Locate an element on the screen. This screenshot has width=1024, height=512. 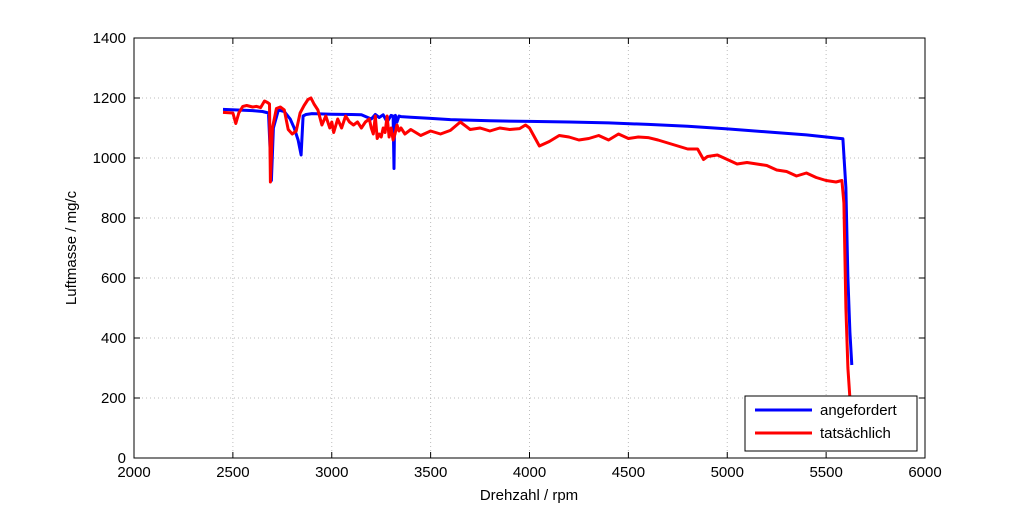
x-tick-label: 3500 is located at coordinates (430, 472).